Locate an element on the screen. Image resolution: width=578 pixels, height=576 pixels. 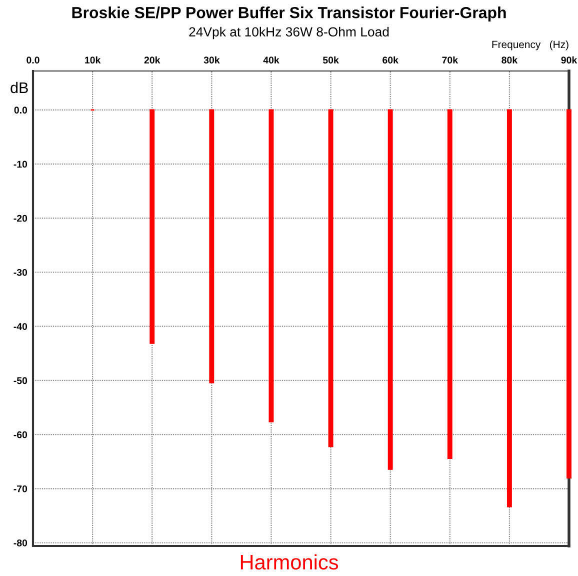
y-tick-label: -60 is located at coordinates (21, 434).